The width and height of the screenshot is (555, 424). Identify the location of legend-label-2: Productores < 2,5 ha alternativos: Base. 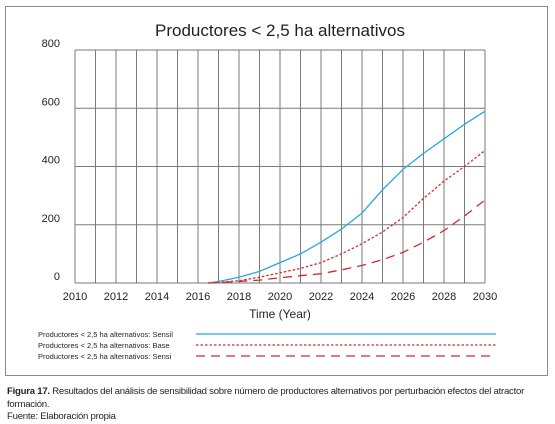
(104, 345).